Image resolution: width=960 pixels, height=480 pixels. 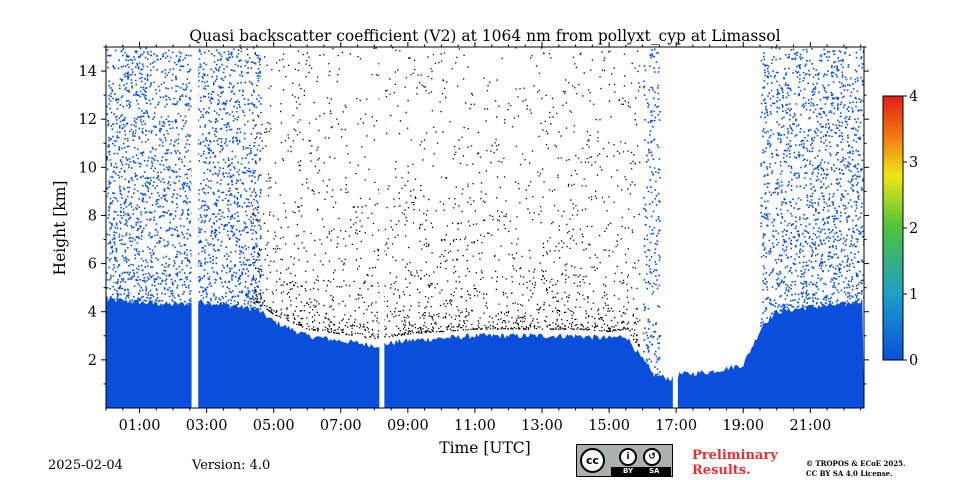 I want to click on license-strip: BY SA, so click(x=641, y=471).